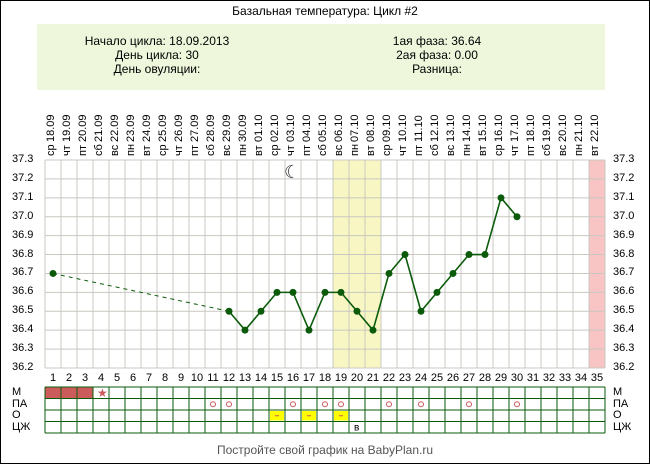 The image size is (650, 464). Describe the element at coordinates (53, 378) in the screenshot. I see `day-number: 1` at that location.